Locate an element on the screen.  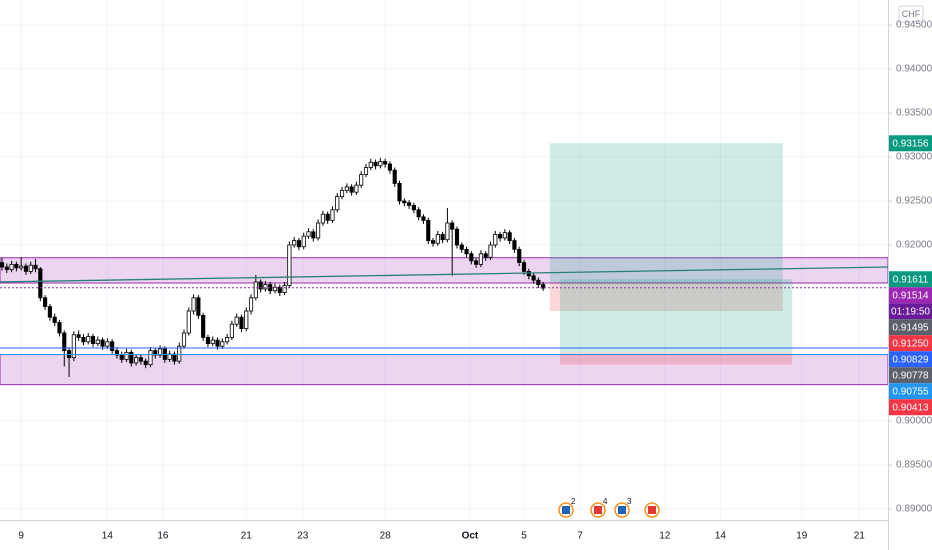
y-tick-label: 0.89000 is located at coordinates (914, 509).